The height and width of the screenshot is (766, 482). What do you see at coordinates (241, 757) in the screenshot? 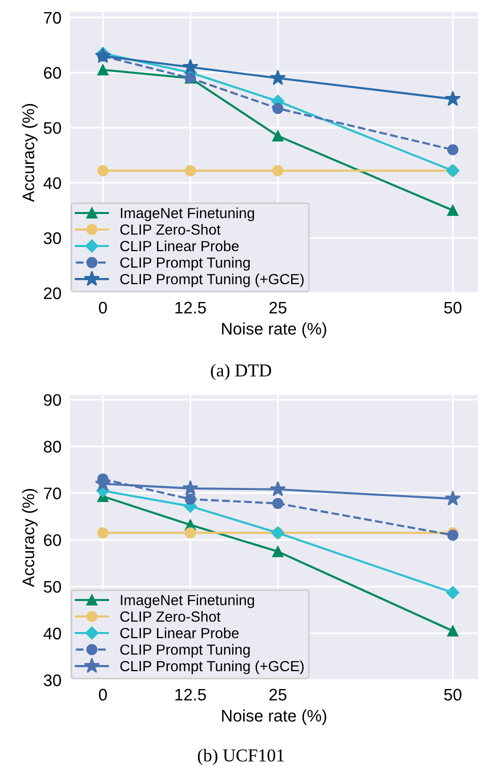
I see `text: (b) UCF101` at bounding box center [241, 757].